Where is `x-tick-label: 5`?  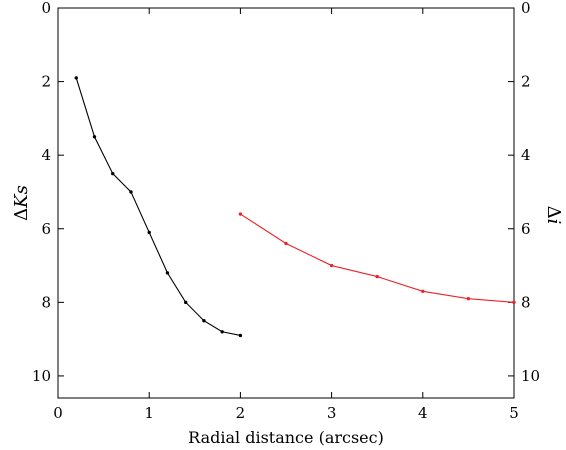
x-tick-label: 5 is located at coordinates (514, 413).